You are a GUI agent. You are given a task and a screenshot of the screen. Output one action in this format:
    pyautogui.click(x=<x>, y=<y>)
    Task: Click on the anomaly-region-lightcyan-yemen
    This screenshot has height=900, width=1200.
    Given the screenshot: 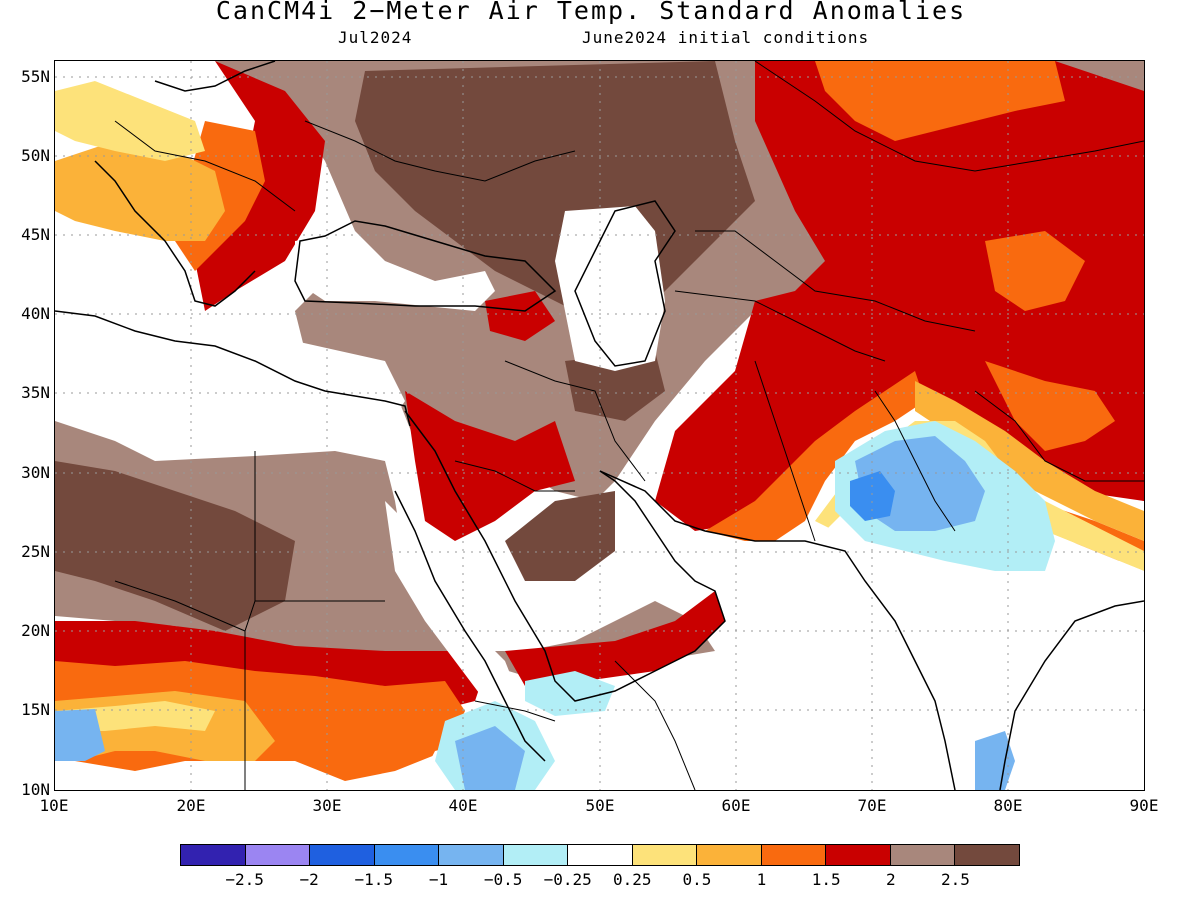 What is the action you would take?
    pyautogui.click(x=570, y=693)
    